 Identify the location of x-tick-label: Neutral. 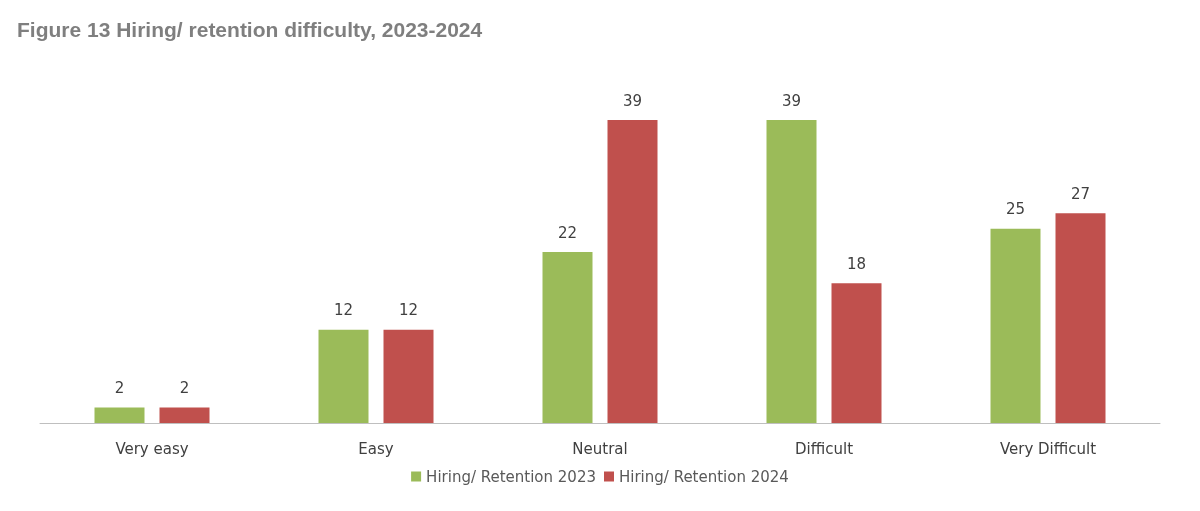
(600, 448).